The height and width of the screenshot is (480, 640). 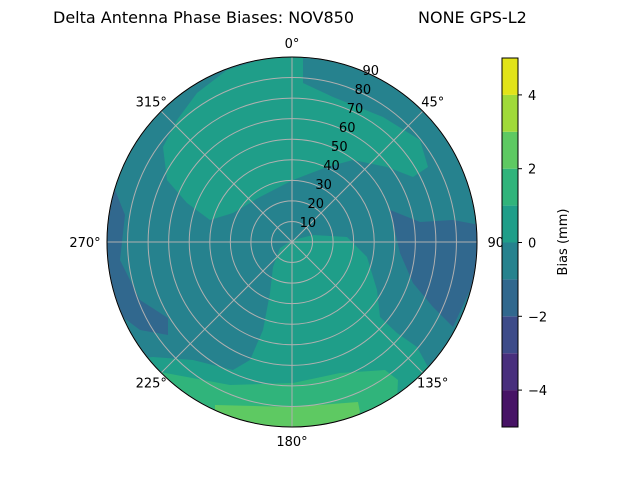 What do you see at coordinates (347, 128) in the screenshot?
I see `radial-tick-label: 60` at bounding box center [347, 128].